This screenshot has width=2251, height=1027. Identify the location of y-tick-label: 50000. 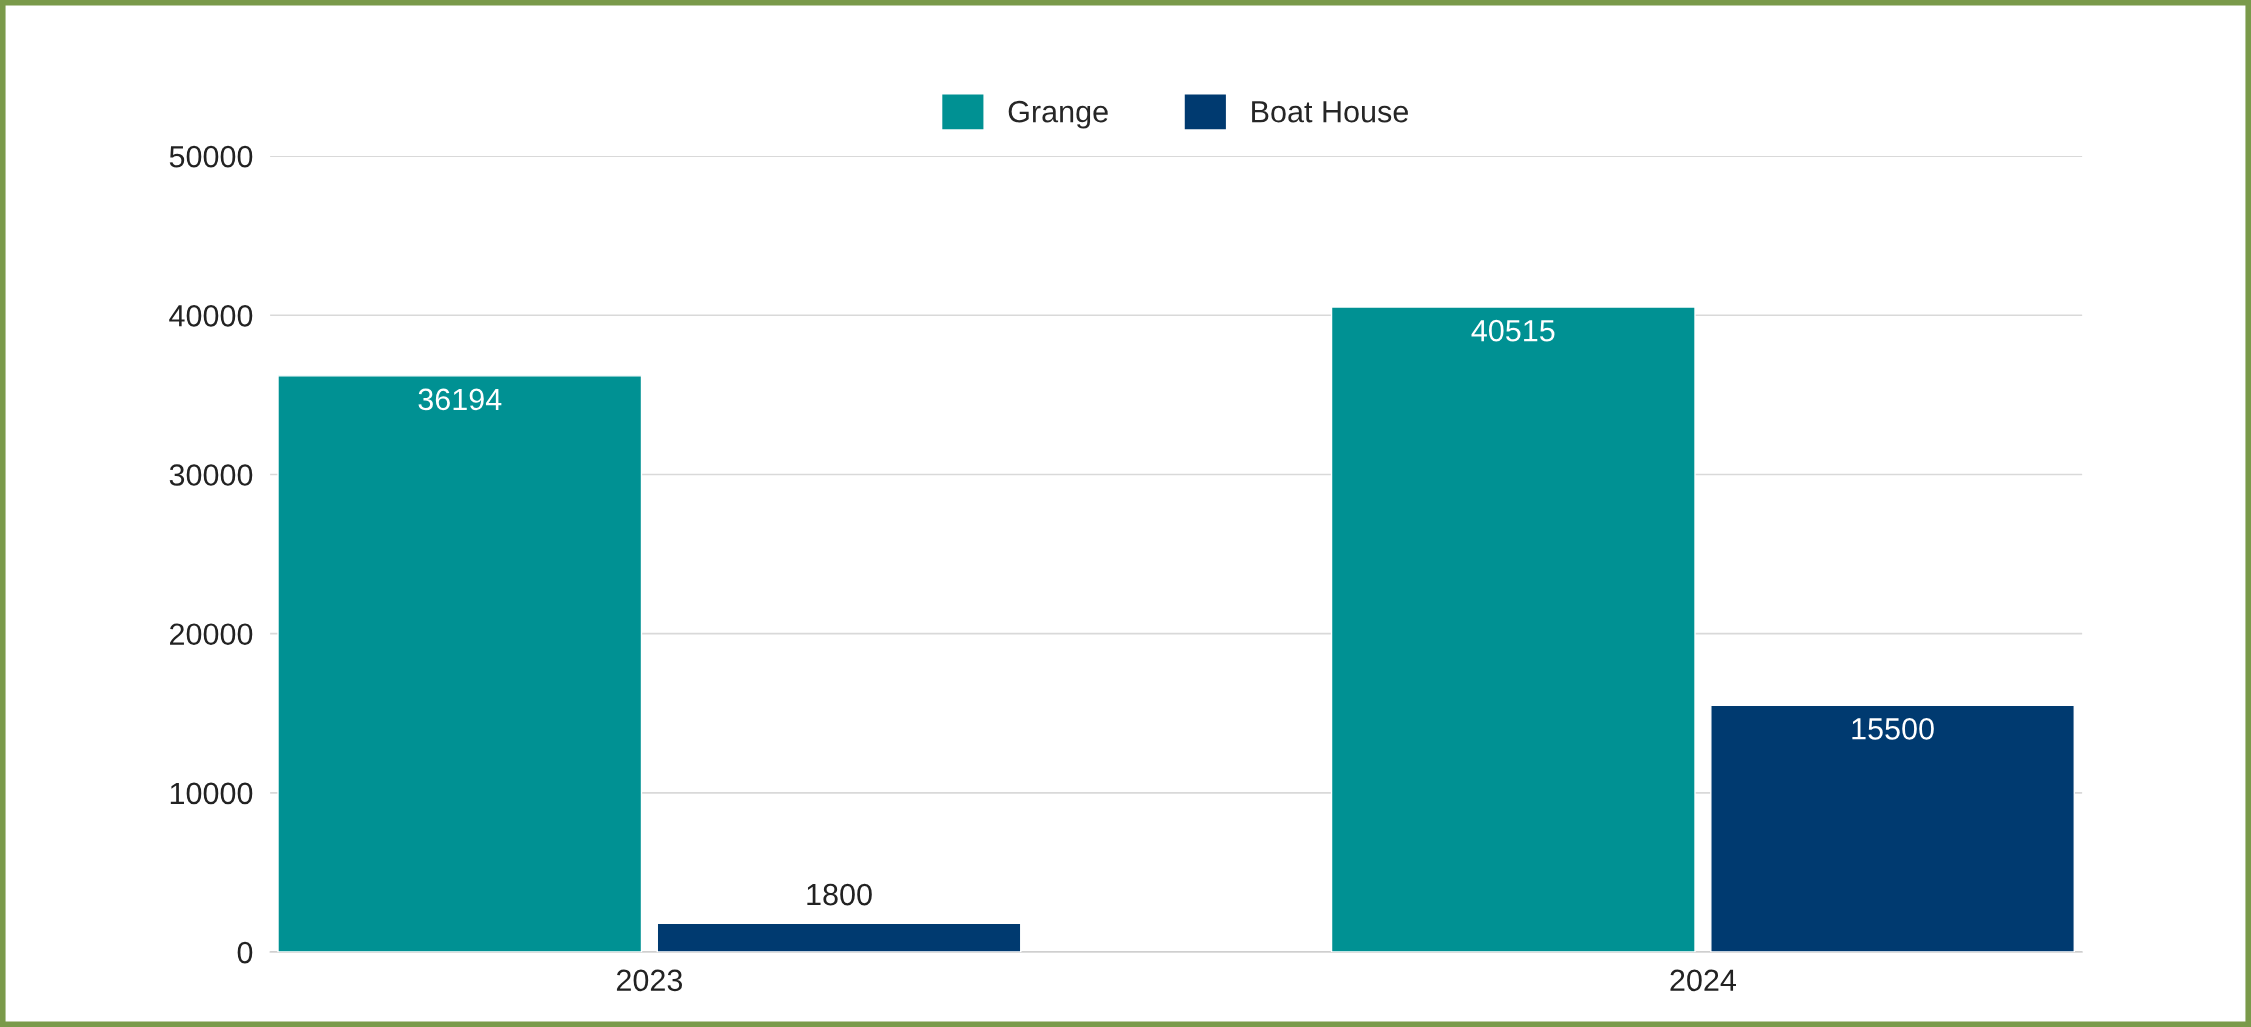
(211, 156).